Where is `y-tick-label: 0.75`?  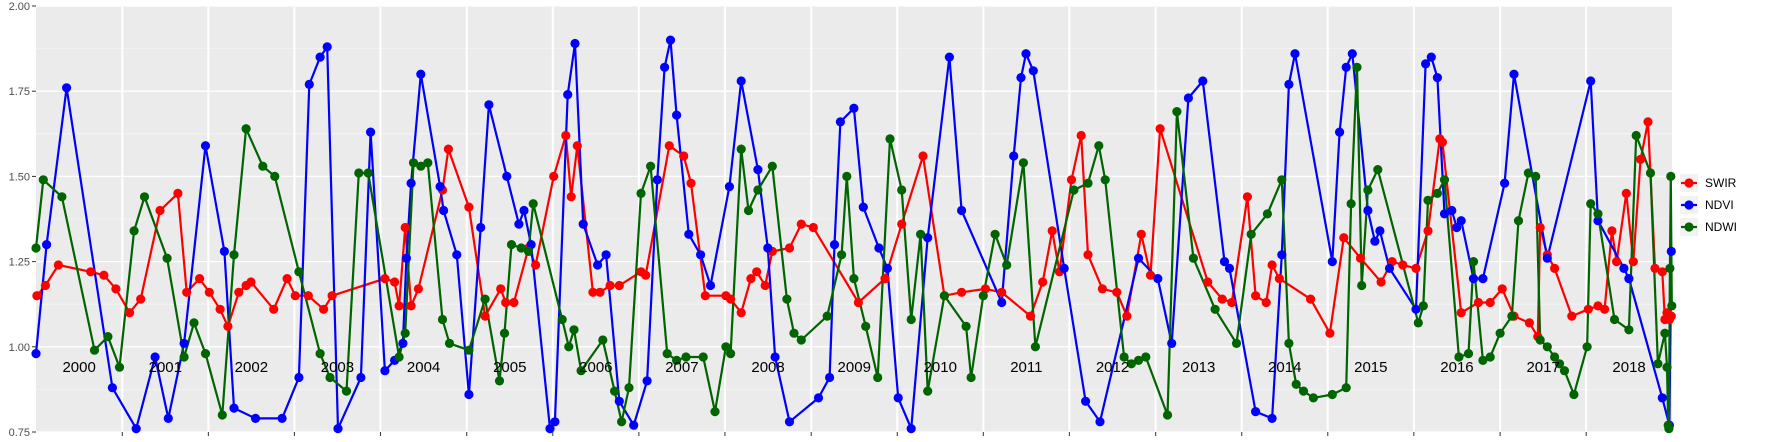 y-tick-label: 0.75 is located at coordinates (19, 433).